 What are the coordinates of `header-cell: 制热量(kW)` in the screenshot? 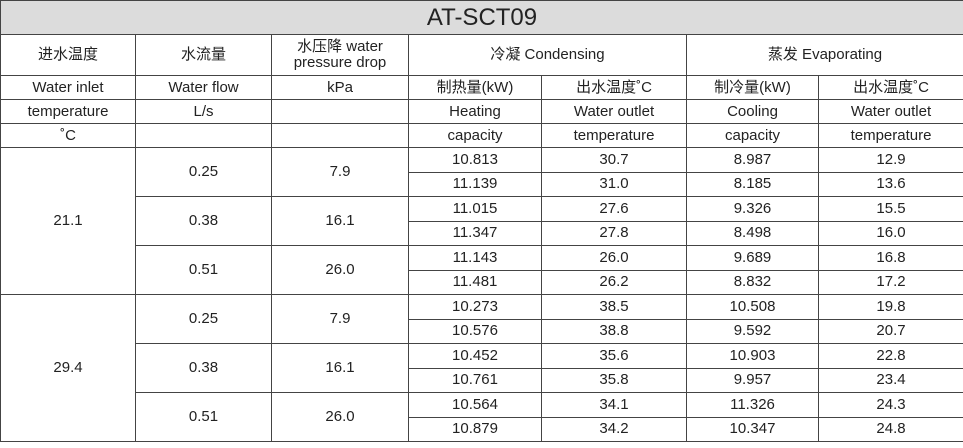 It's located at (475, 87).